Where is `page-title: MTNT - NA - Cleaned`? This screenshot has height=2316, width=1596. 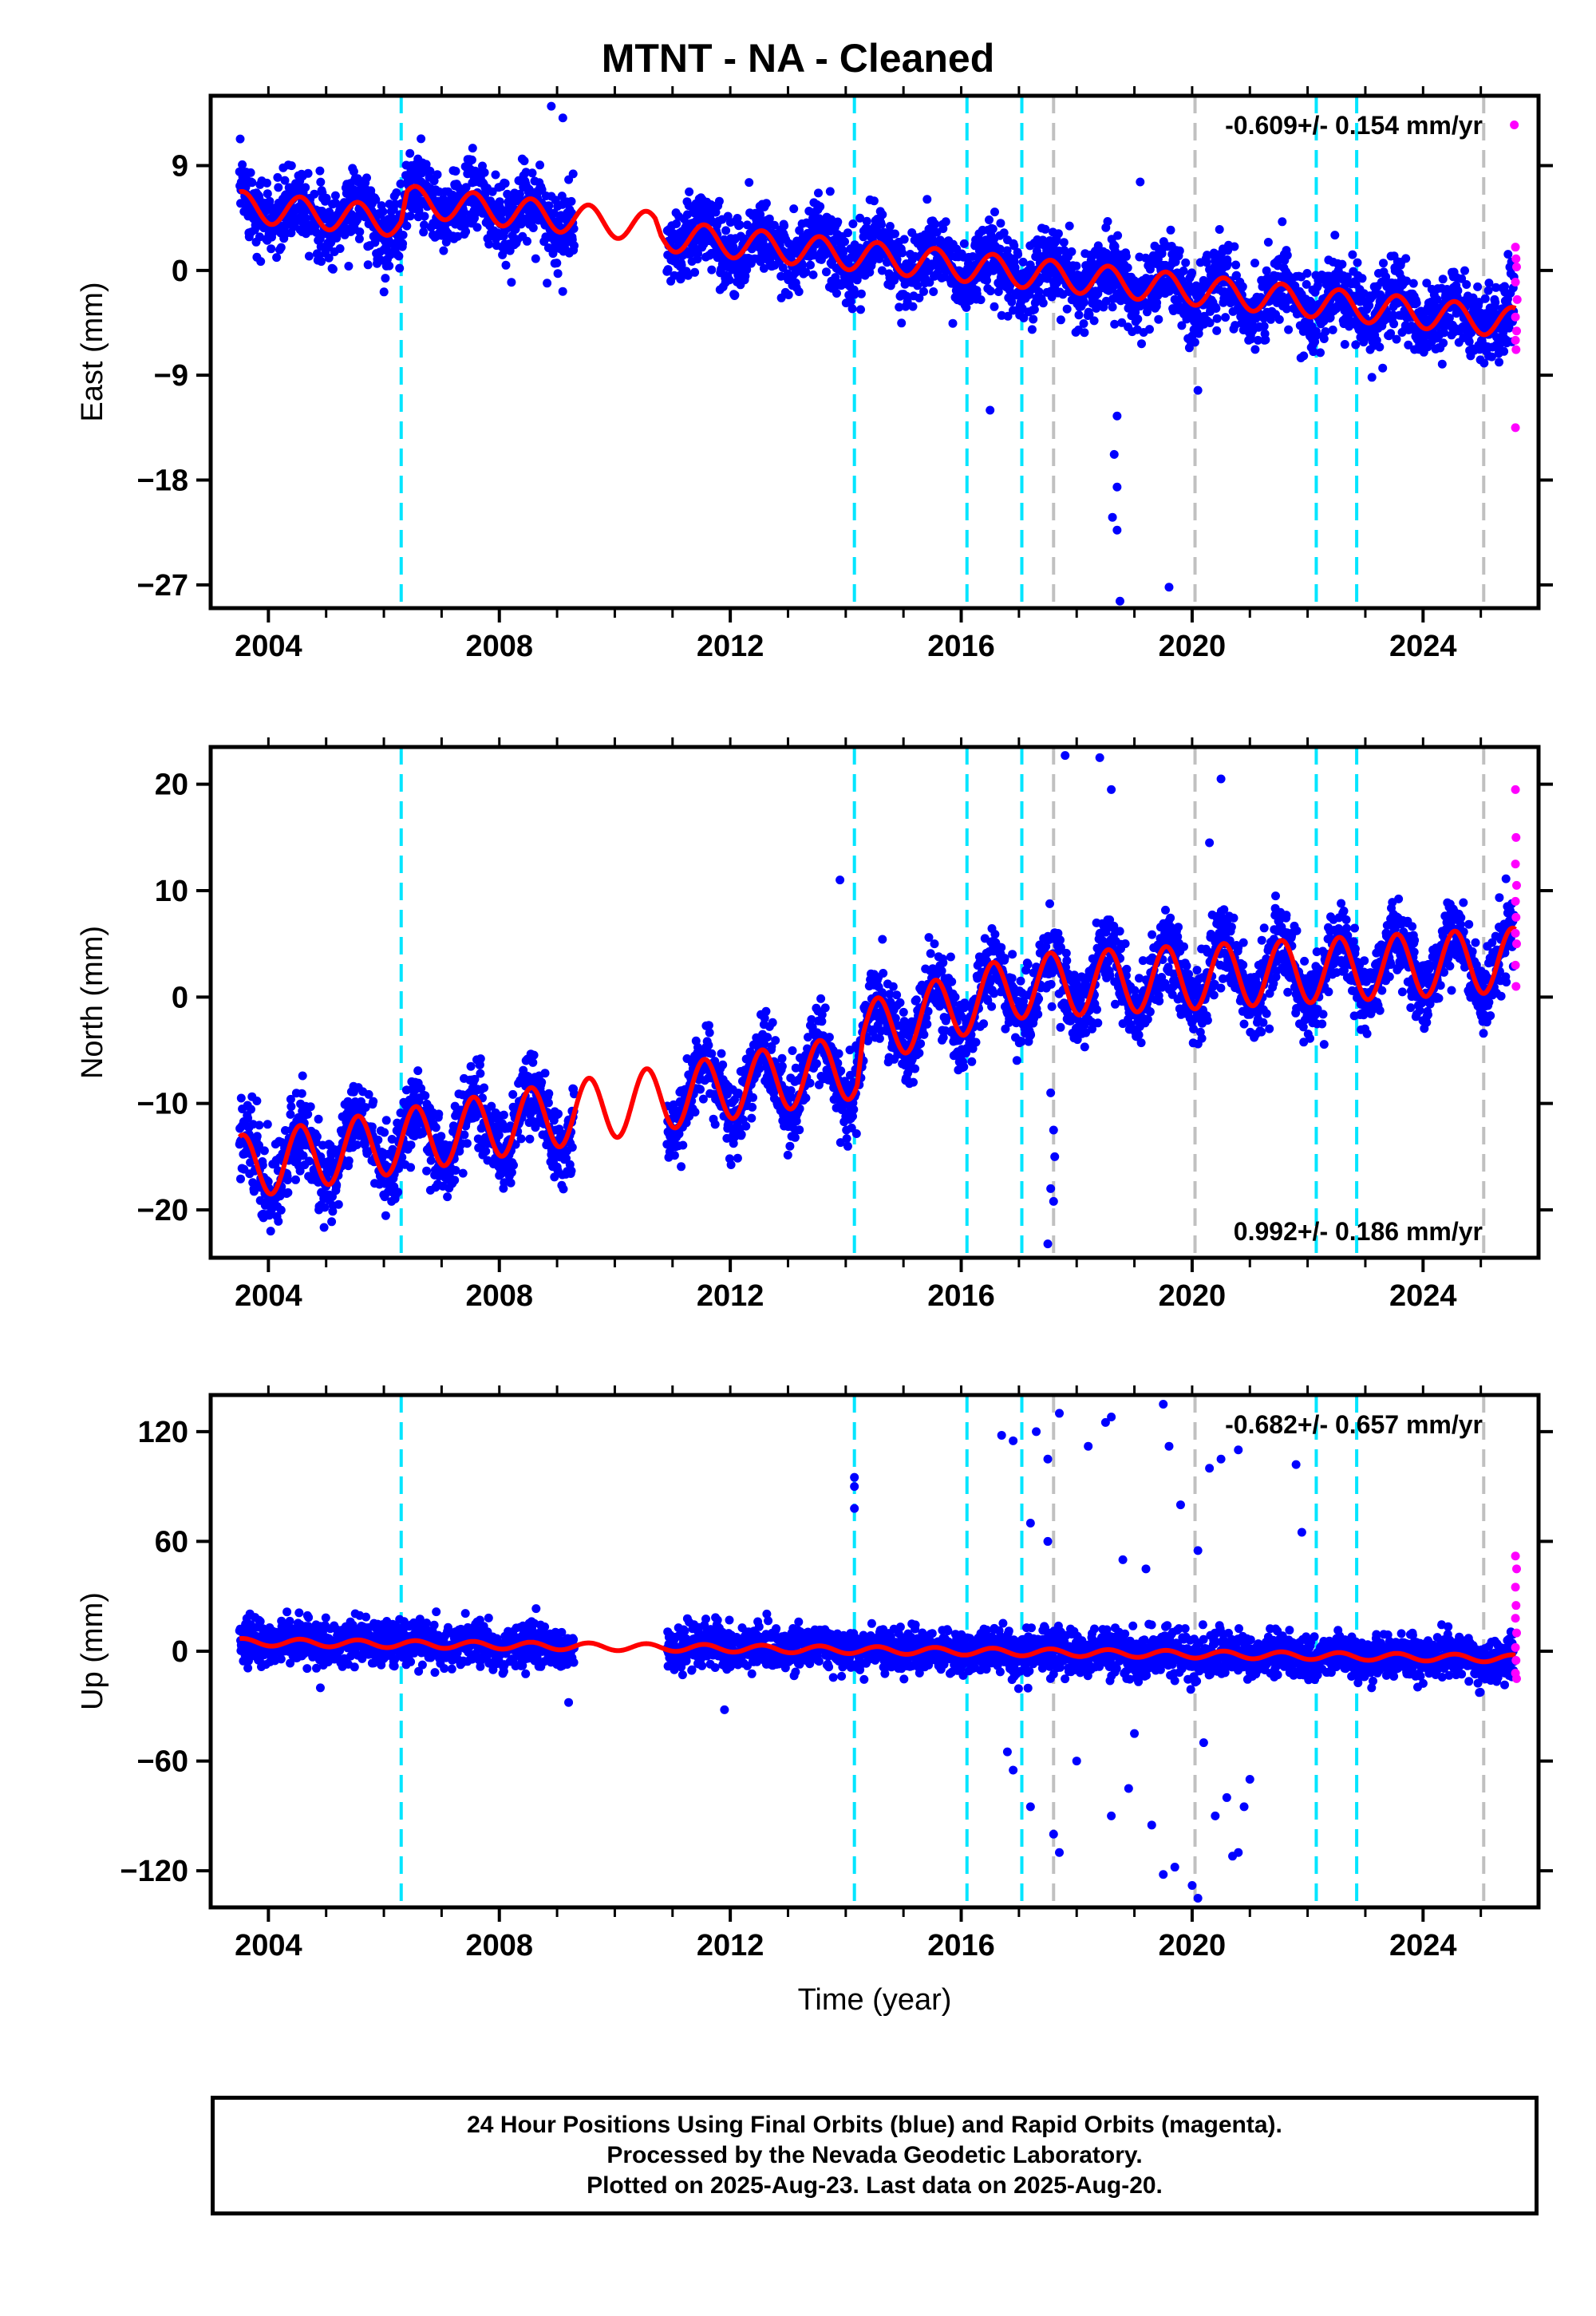
page-title: MTNT - NA - Cleaned is located at coordinates (798, 58).